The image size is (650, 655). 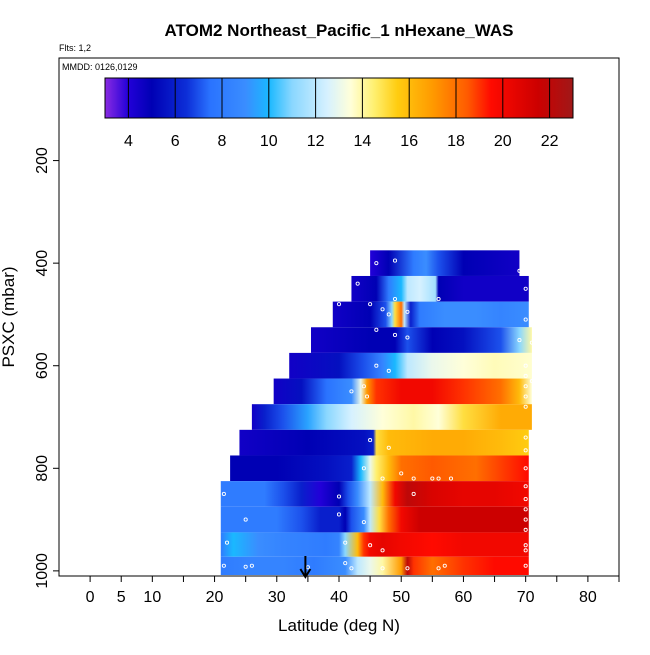 I want to click on colorbar-tick-label-12: 12, so click(x=316, y=141).